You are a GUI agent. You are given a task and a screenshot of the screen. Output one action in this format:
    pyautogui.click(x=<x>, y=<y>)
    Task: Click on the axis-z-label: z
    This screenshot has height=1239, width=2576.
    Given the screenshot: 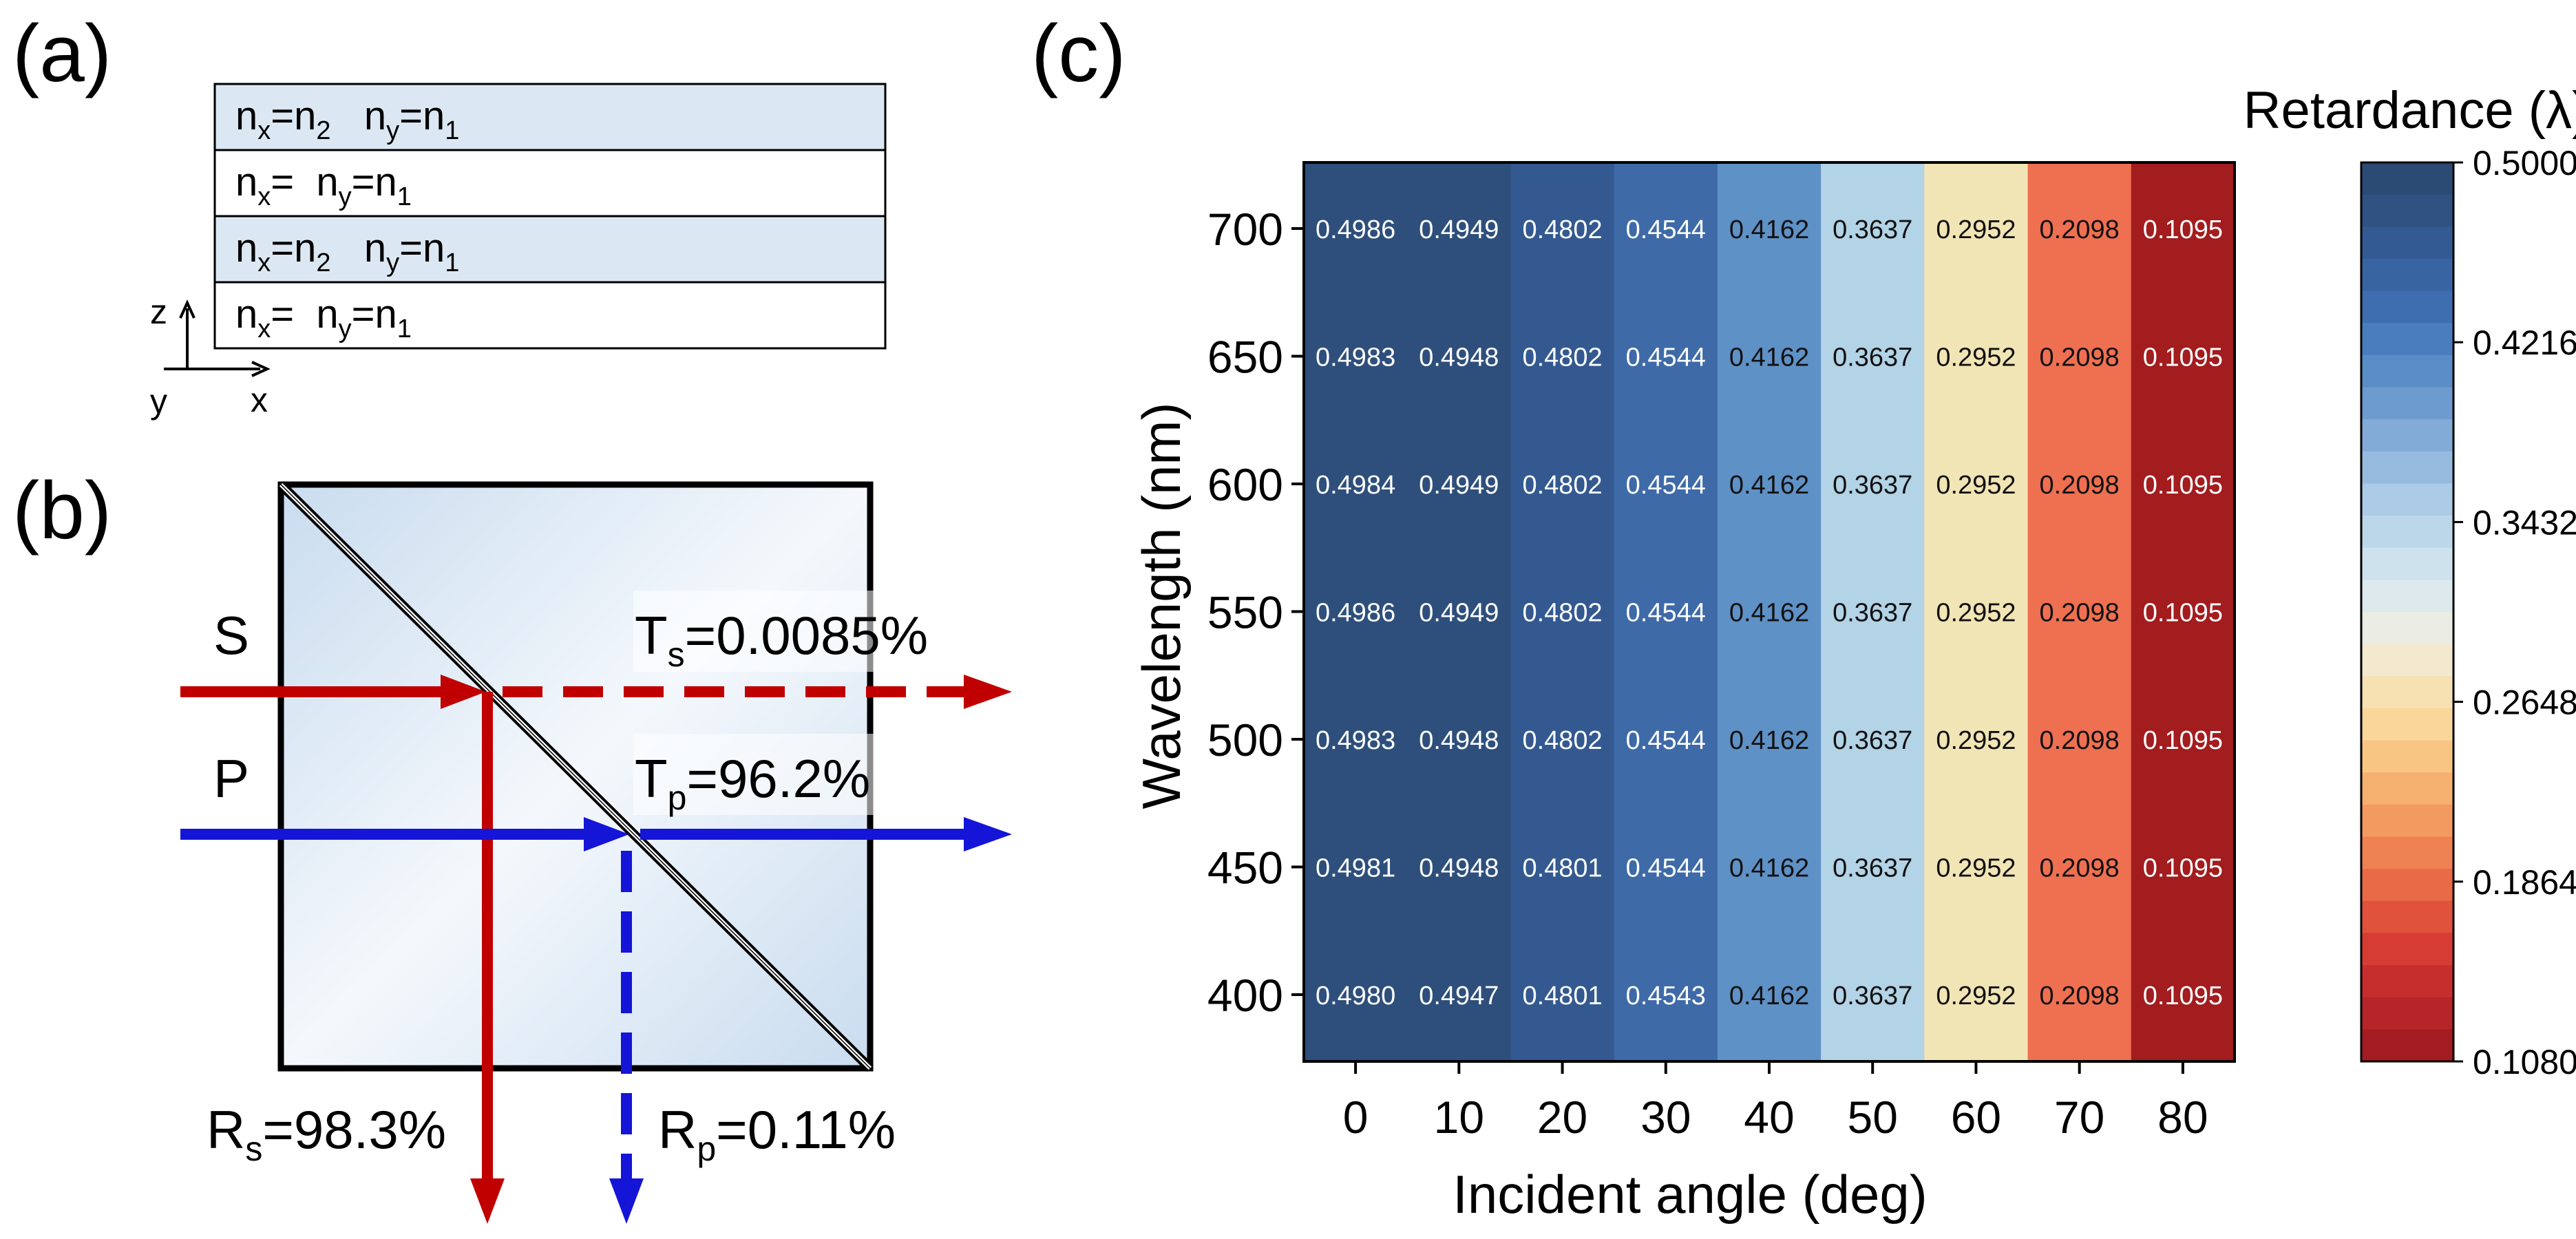 What is the action you would take?
    pyautogui.click(x=158, y=312)
    